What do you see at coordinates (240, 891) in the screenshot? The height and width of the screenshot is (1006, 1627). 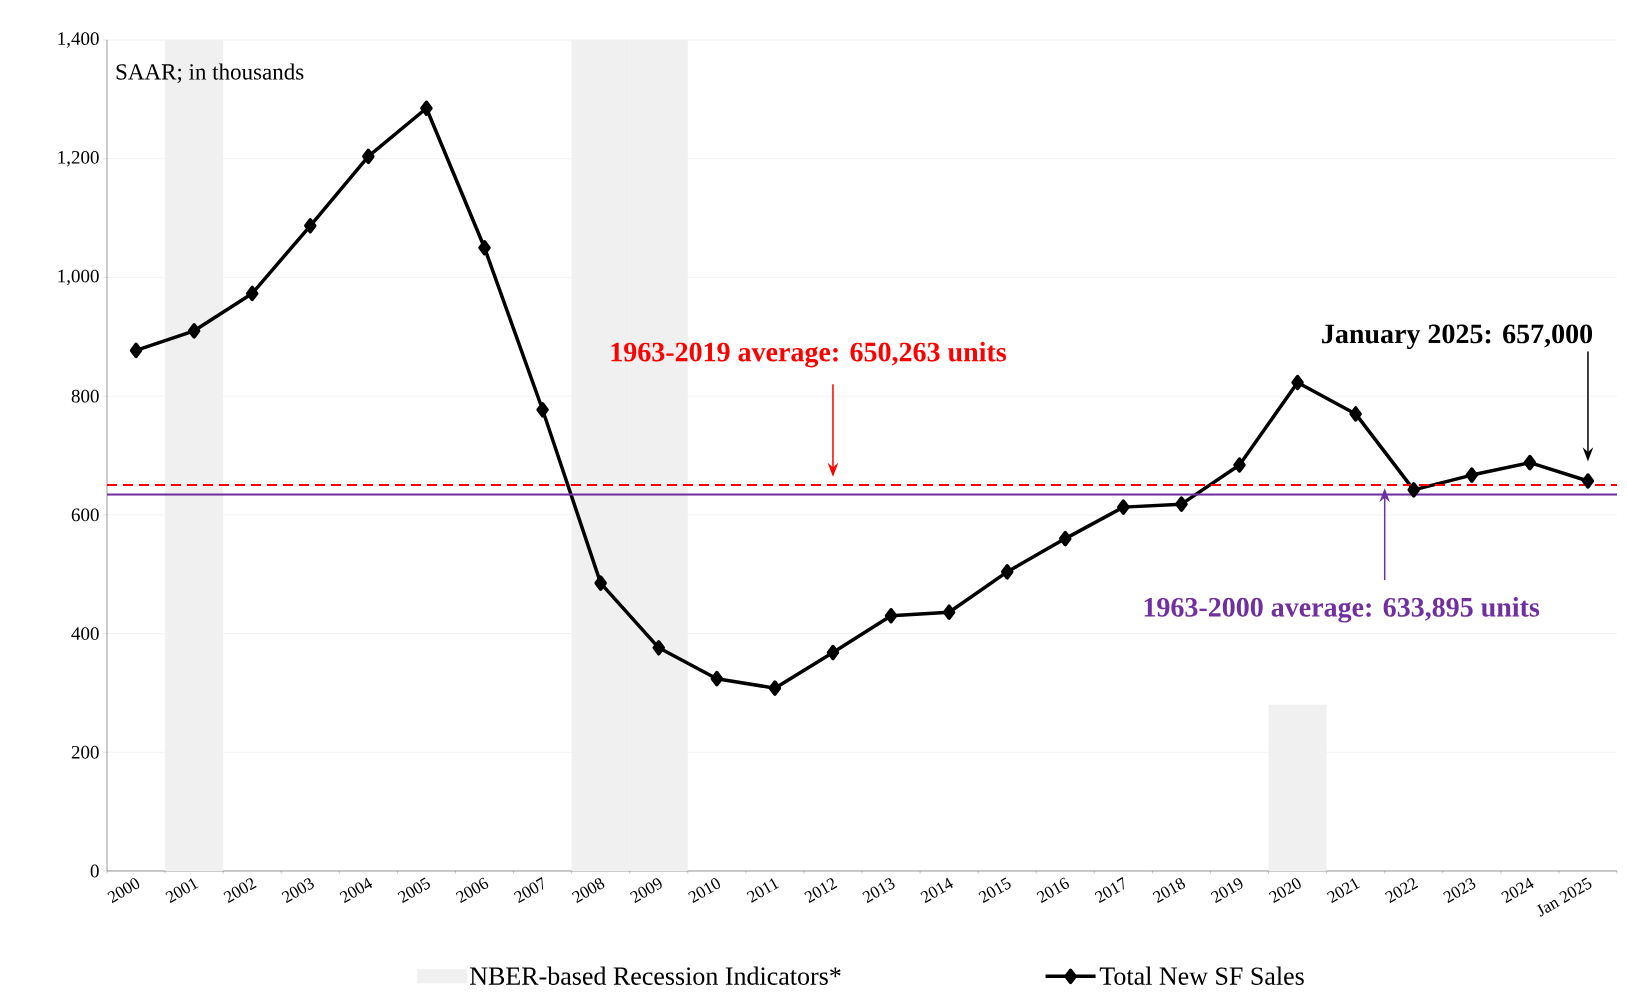 I see `x-tick-label: 2002` at bounding box center [240, 891].